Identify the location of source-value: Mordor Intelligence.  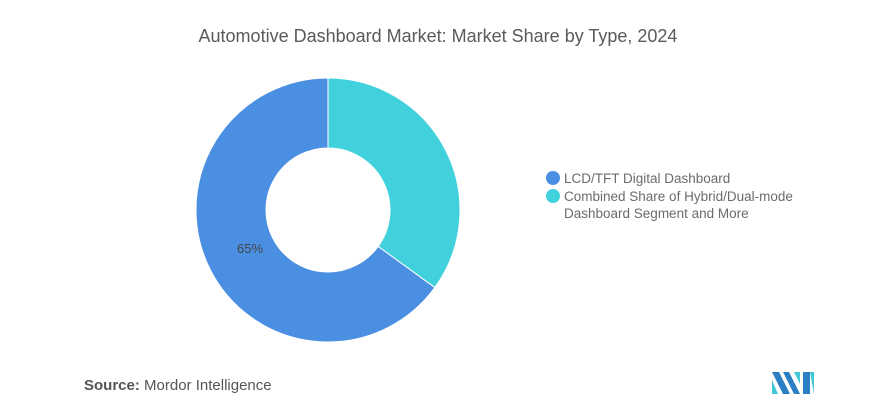
(208, 385).